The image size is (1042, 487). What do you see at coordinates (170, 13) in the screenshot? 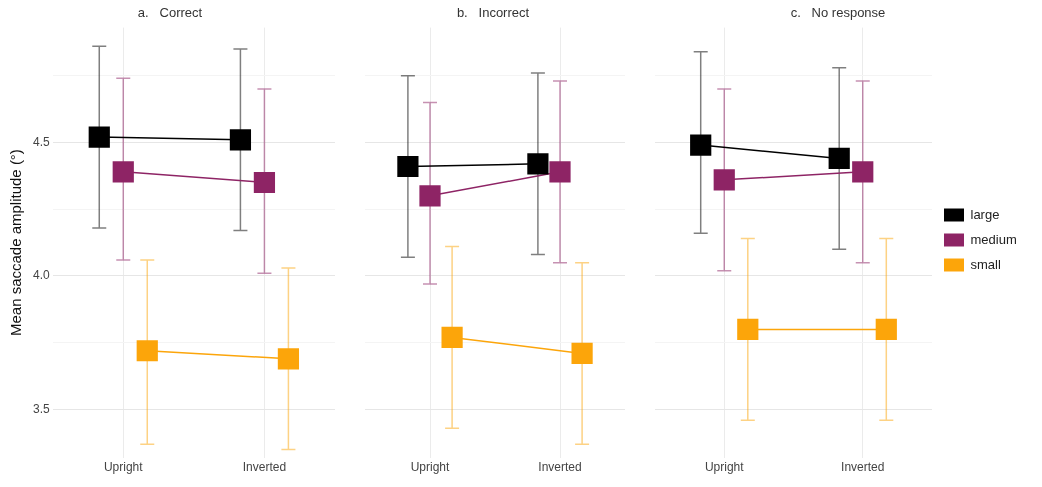
I see `chart-title: a. Correct` at bounding box center [170, 13].